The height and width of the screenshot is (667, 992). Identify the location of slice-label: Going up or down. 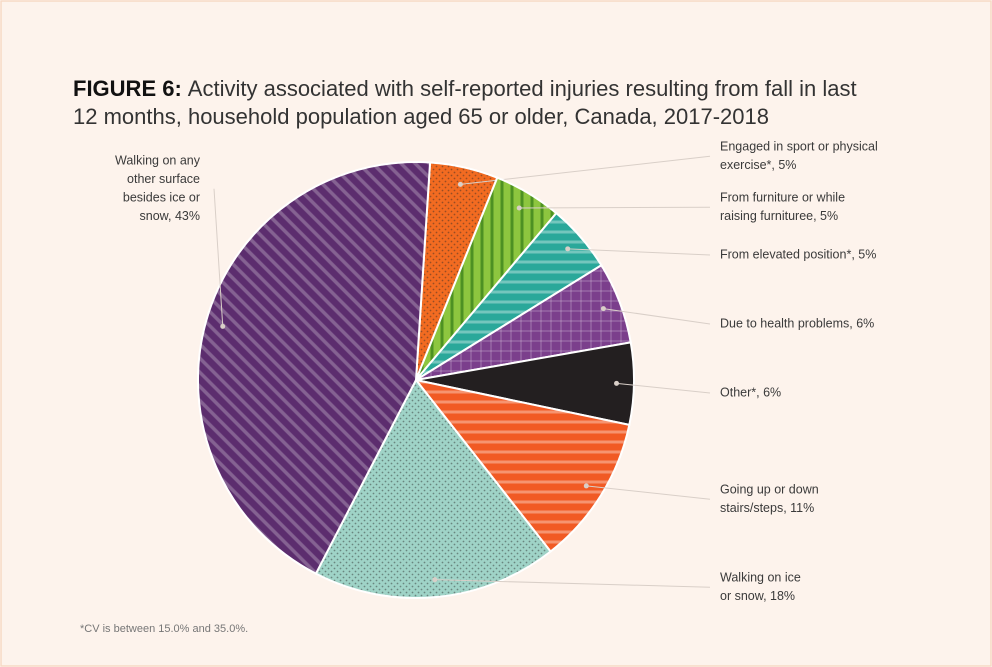
(769, 489).